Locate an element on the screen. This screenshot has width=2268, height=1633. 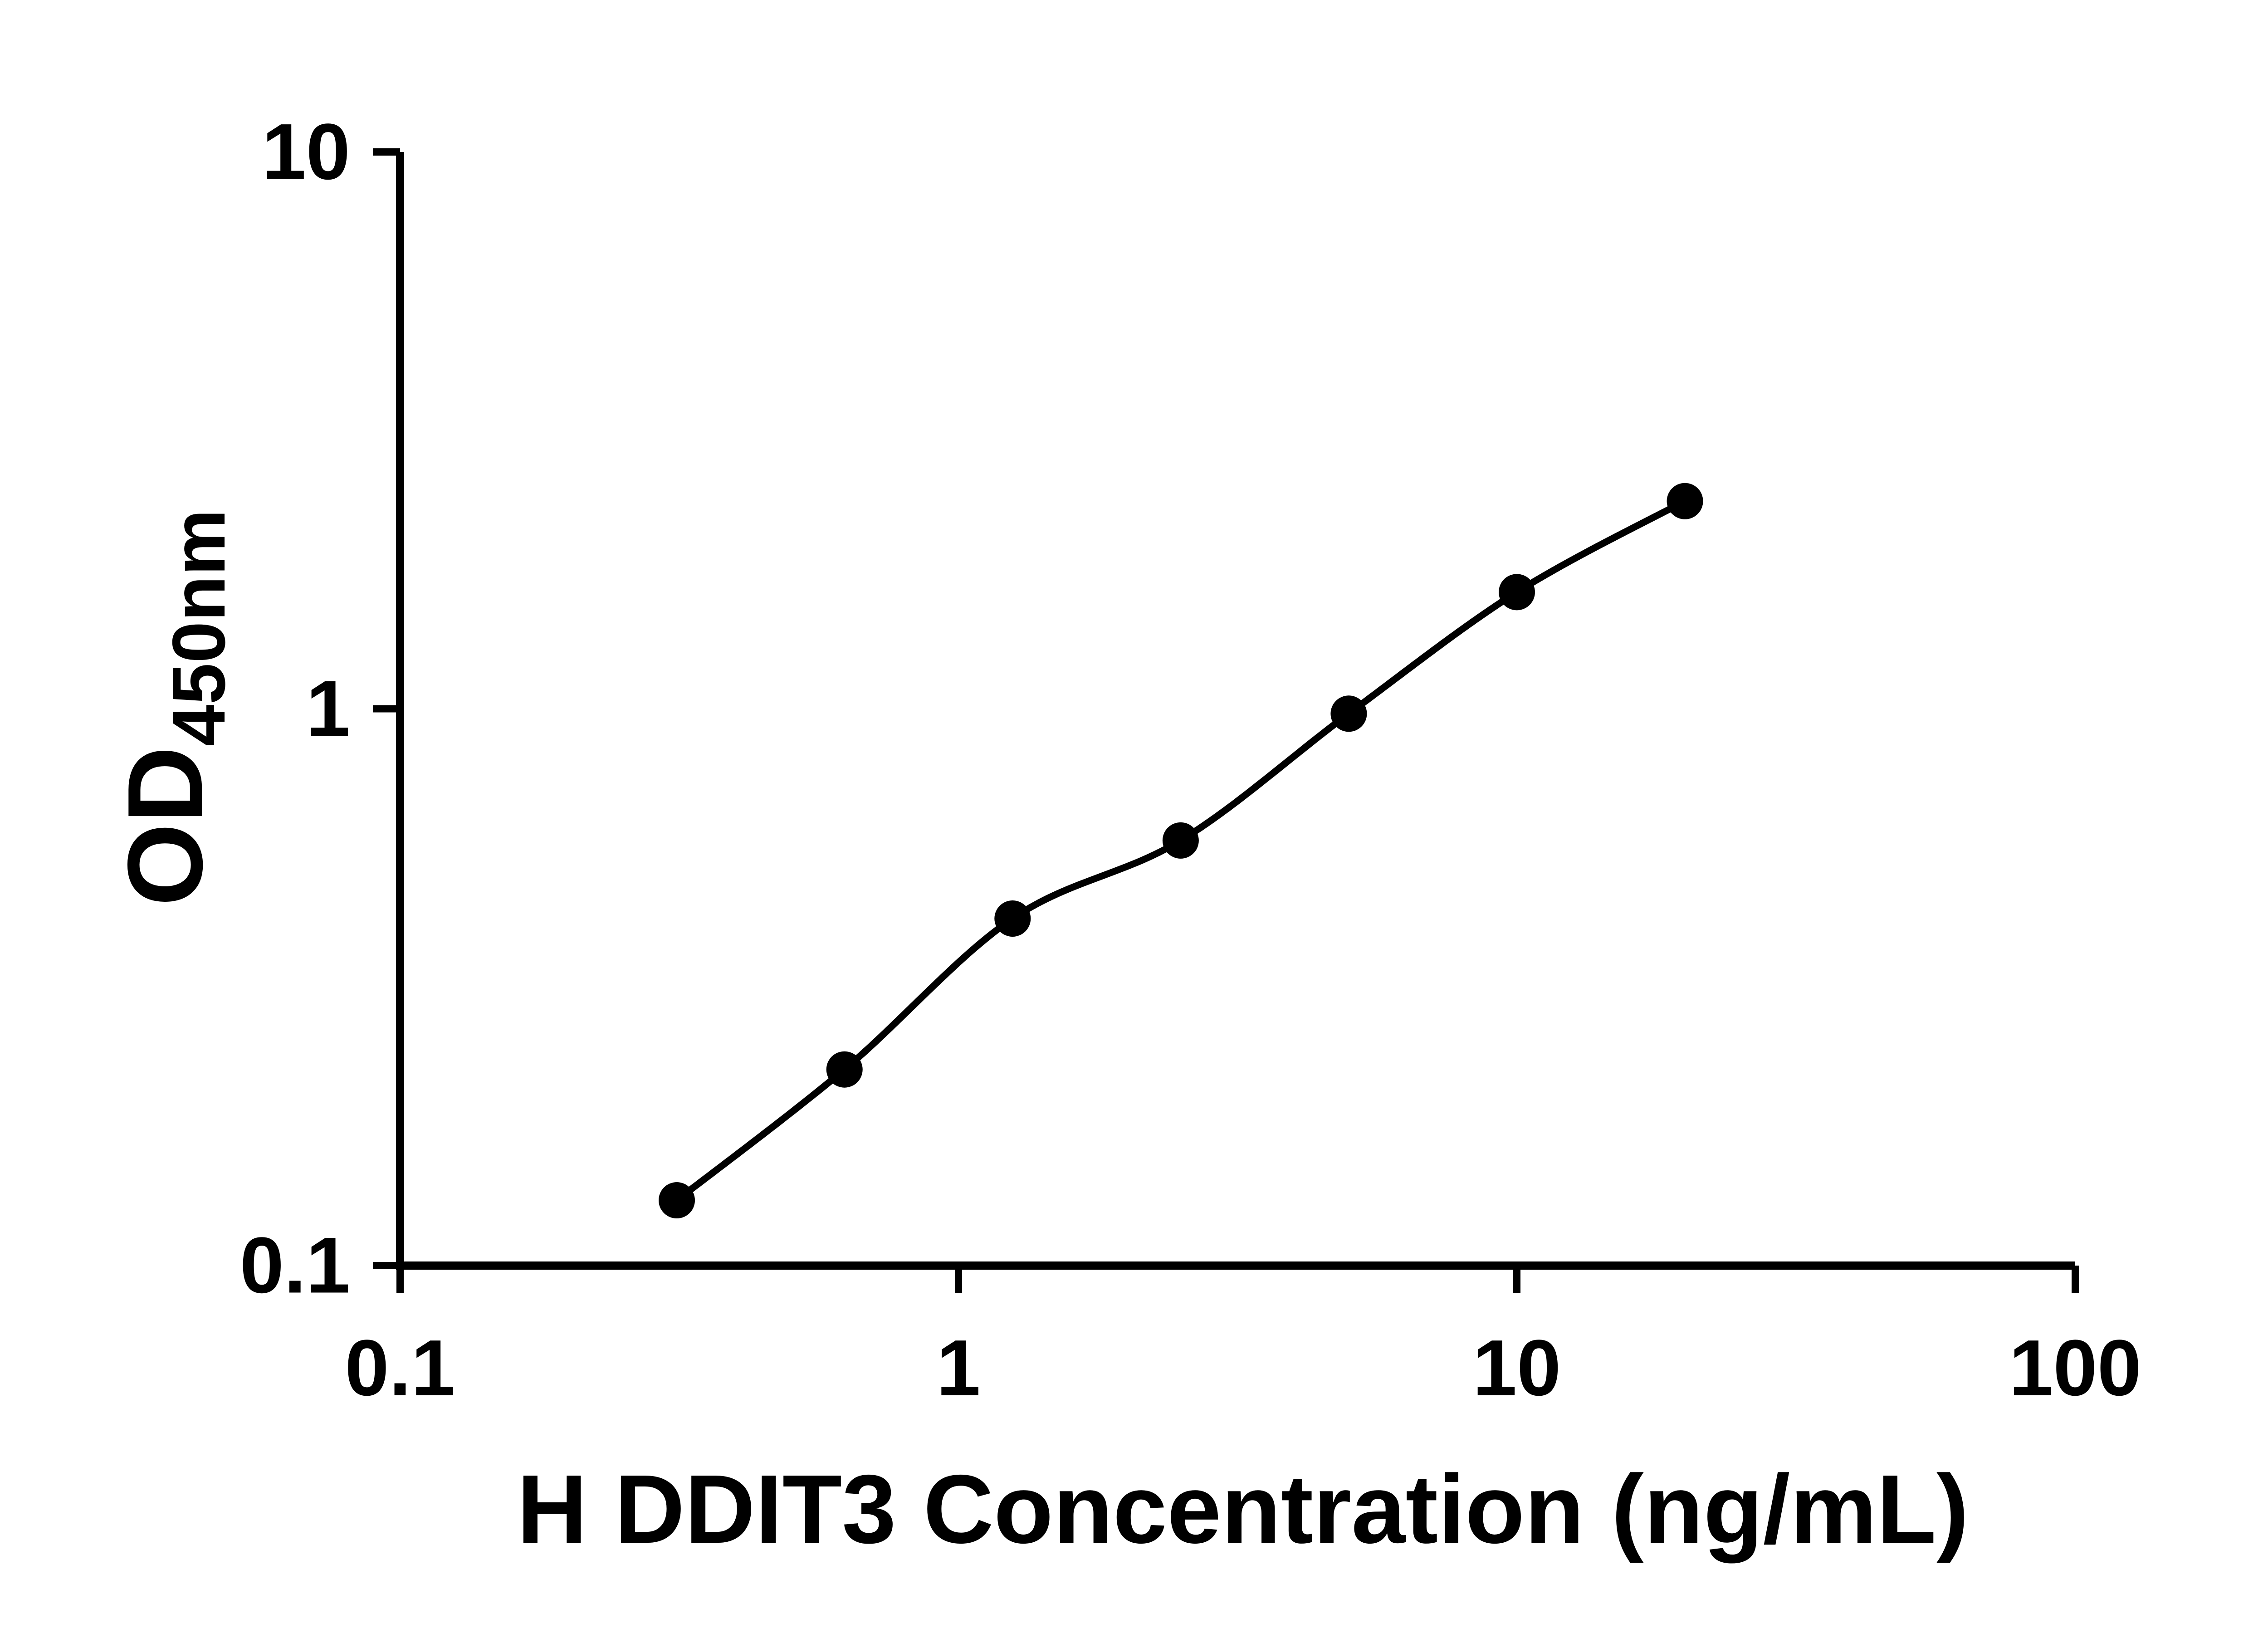
y-tick-label: 0.1 is located at coordinates (295, 1266).